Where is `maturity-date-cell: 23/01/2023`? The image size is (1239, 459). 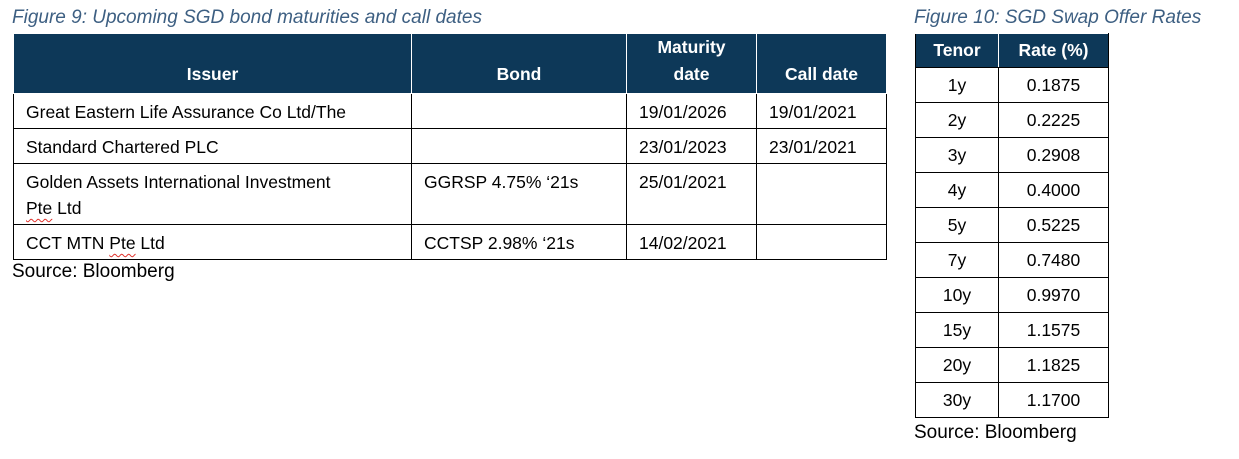
maturity-date-cell: 23/01/2023 is located at coordinates (691, 146).